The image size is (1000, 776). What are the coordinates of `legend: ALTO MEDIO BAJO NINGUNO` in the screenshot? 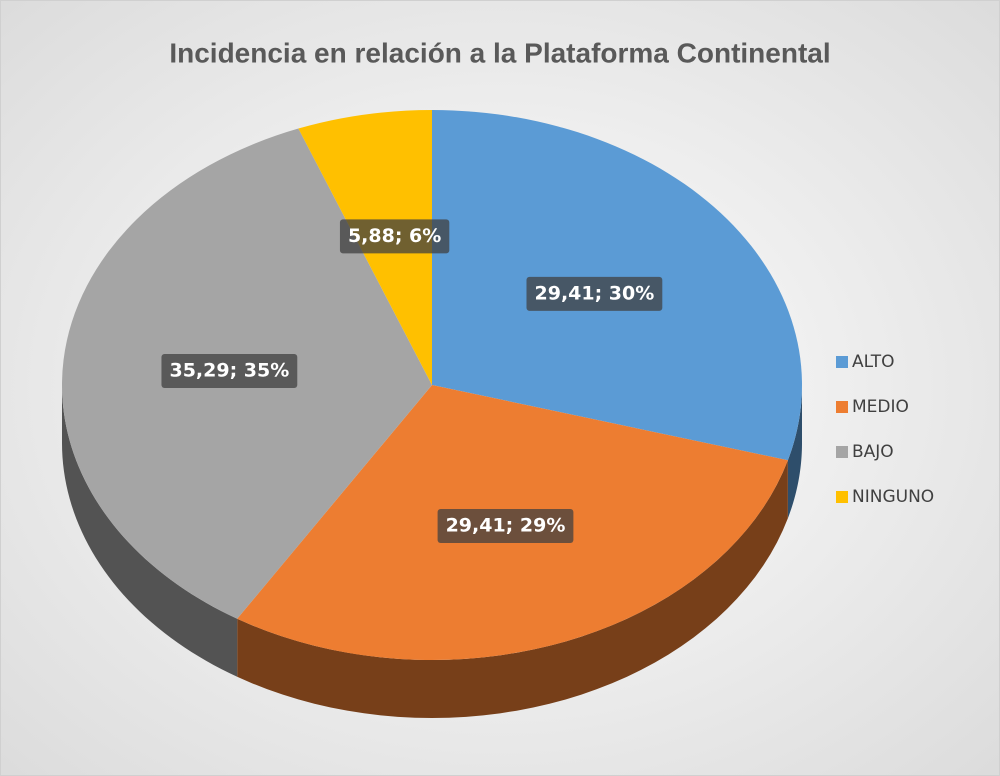 It's located at (885, 429).